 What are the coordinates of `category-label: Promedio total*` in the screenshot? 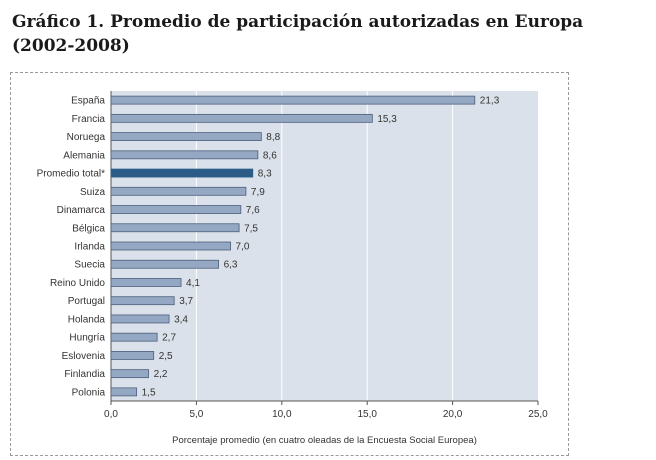 It's located at (71, 174).